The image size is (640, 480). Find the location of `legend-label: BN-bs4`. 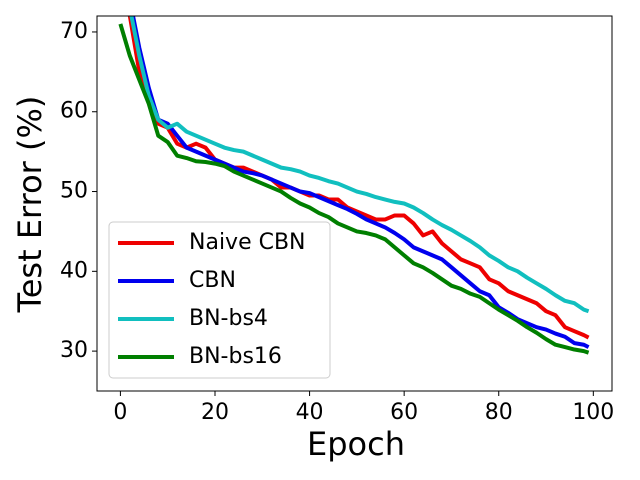

legend-label: BN-bs4 is located at coordinates (228, 318).